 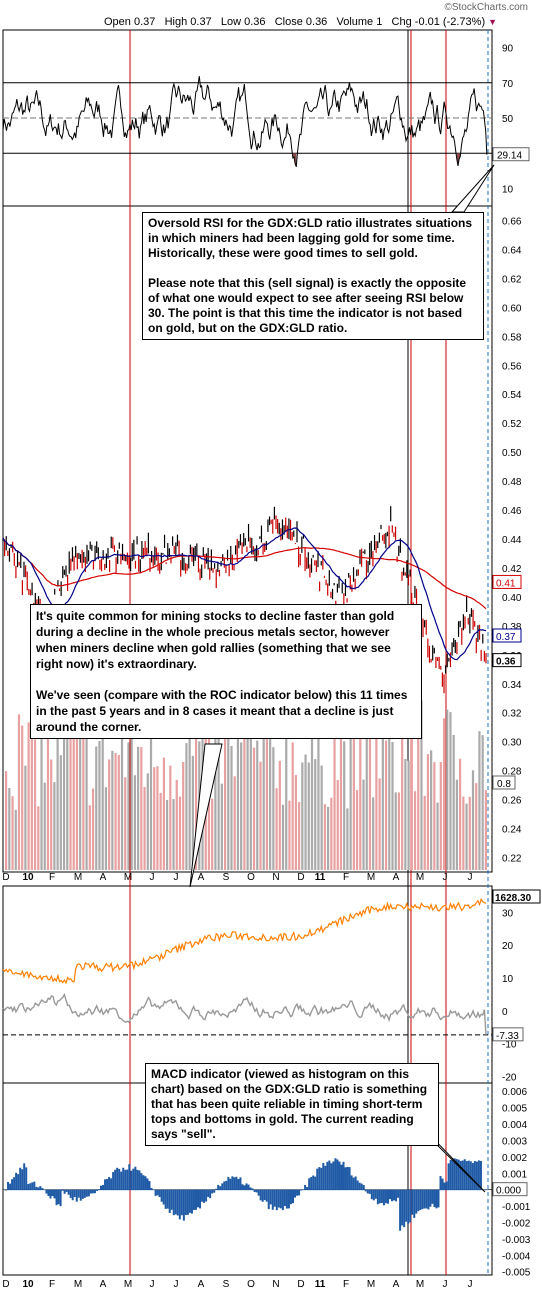 I want to click on macd-tick-label: -0.003, so click(x=516, y=1240).